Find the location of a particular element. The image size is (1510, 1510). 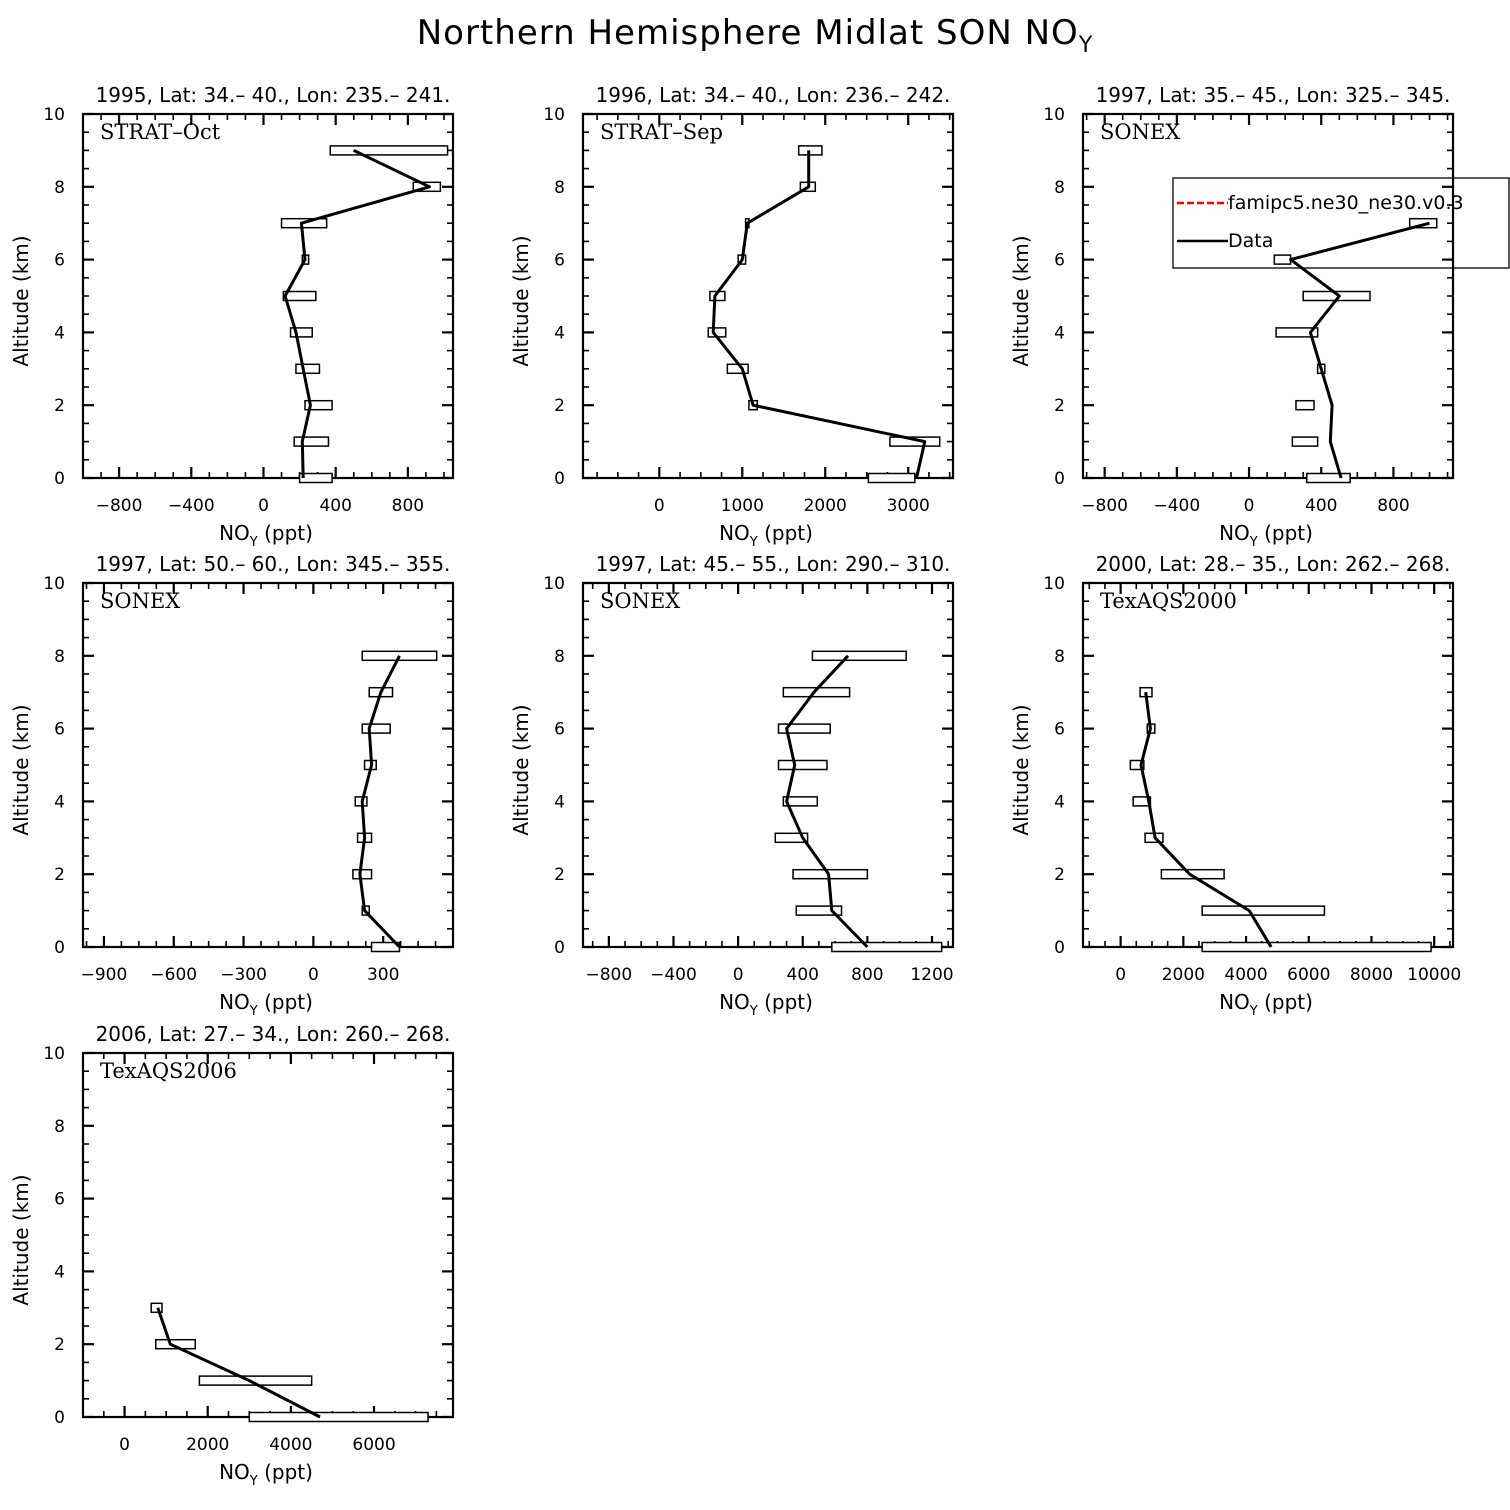

campaign-label: TexAQS2006 is located at coordinates (168, 1071).